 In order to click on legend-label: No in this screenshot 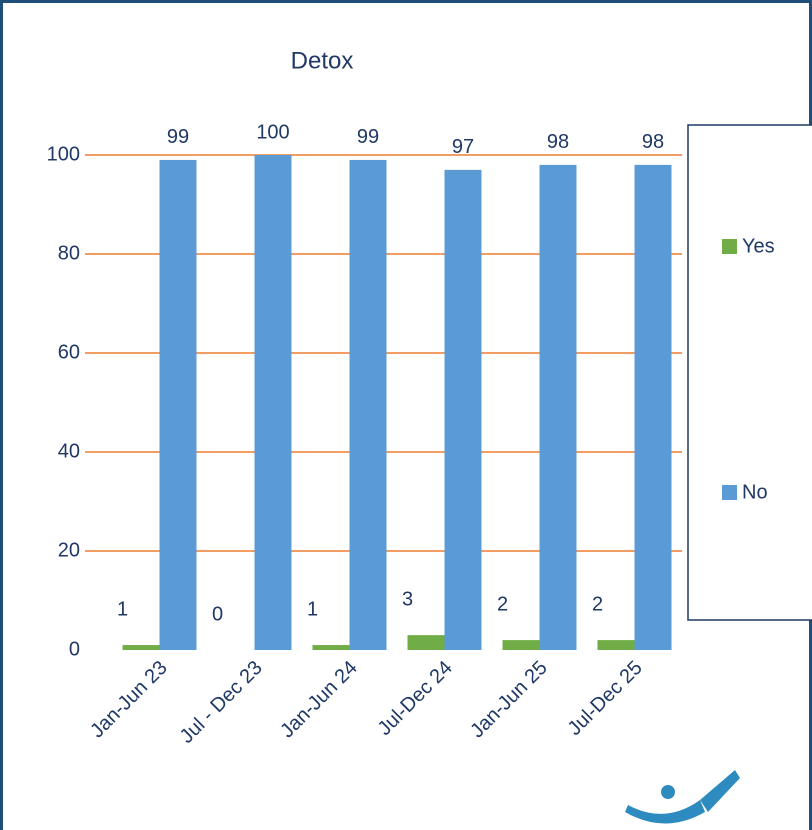, I will do `click(755, 492)`.